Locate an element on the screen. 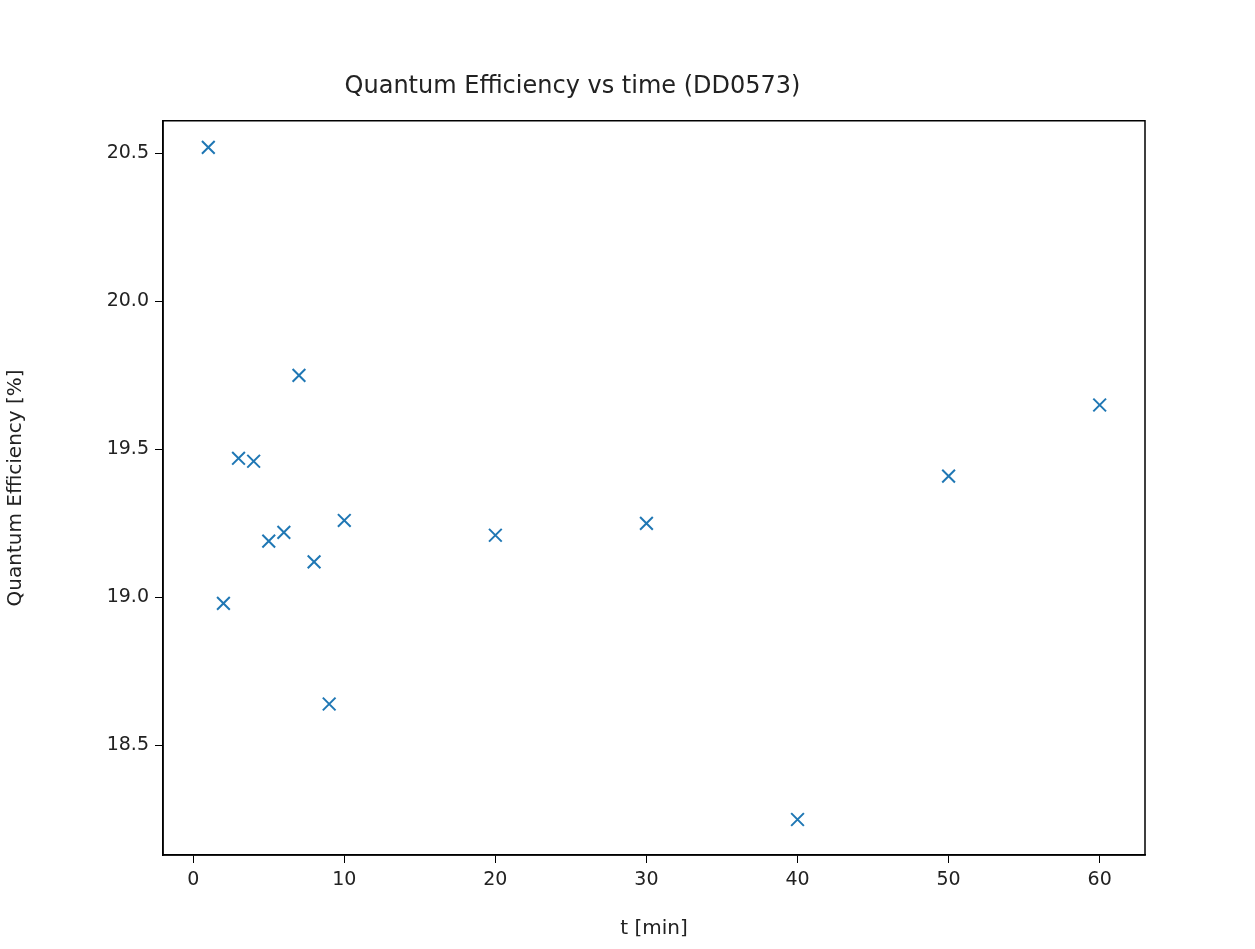 This screenshot has width=1255, height=949. x-tick-label: 10 is located at coordinates (344, 878).